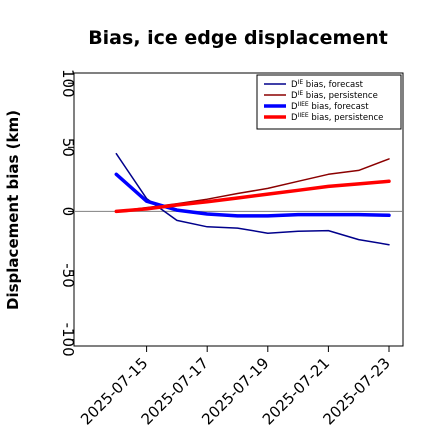  What do you see at coordinates (68, 83) in the screenshot?
I see `y-tick-label: 100` at bounding box center [68, 83].